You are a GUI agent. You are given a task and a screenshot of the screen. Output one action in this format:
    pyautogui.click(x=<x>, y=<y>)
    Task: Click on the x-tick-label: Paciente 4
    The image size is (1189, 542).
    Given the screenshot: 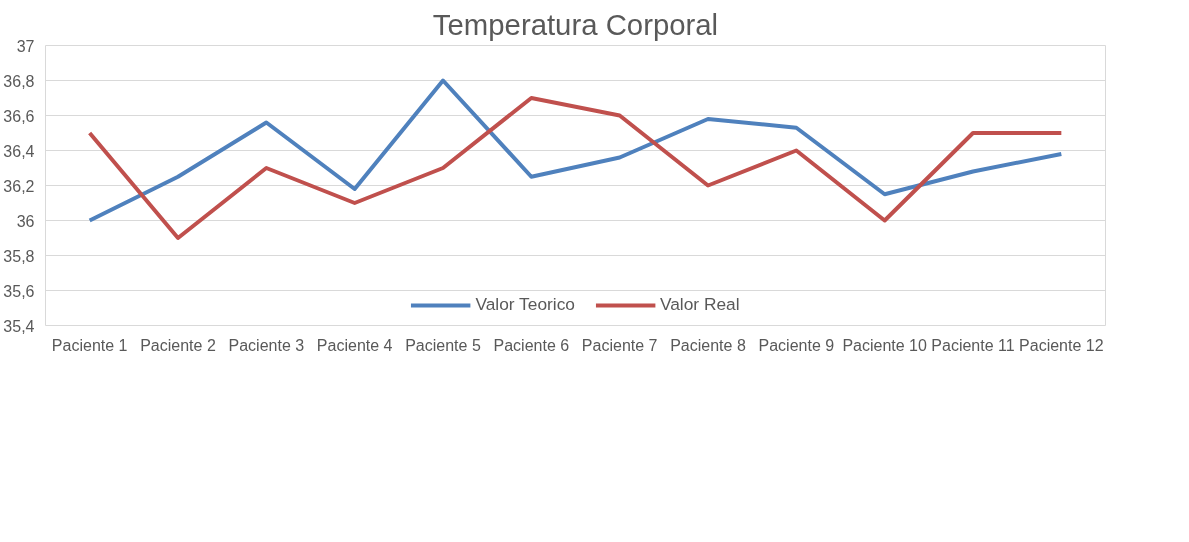 What is the action you would take?
    pyautogui.click(x=354, y=345)
    